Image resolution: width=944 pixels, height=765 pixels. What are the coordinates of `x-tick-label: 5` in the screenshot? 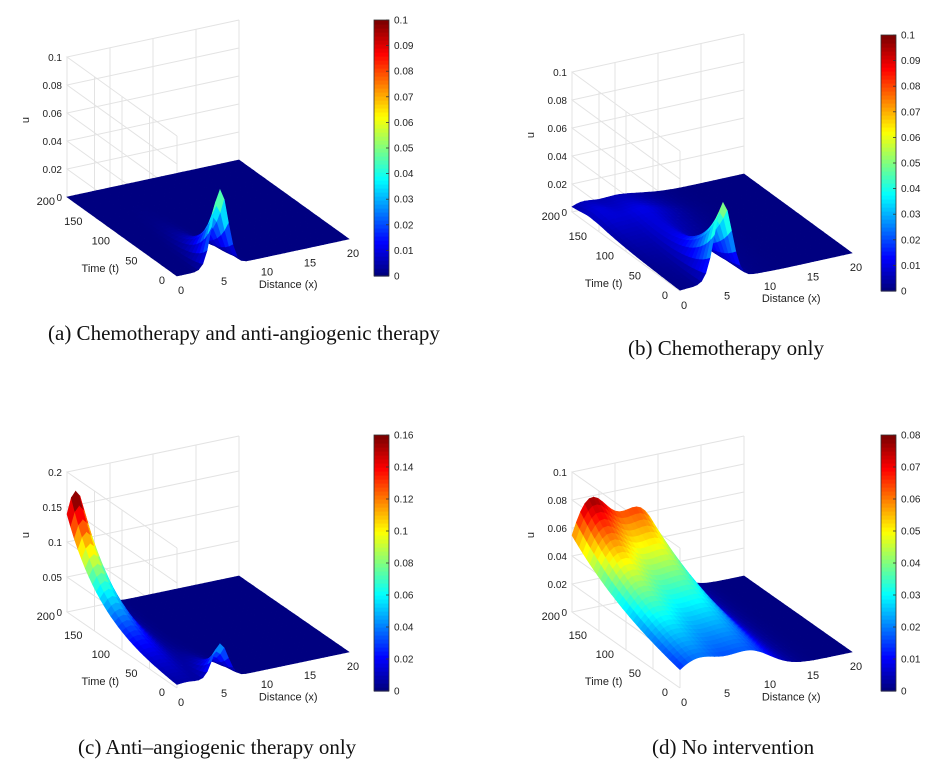 It's located at (727, 297).